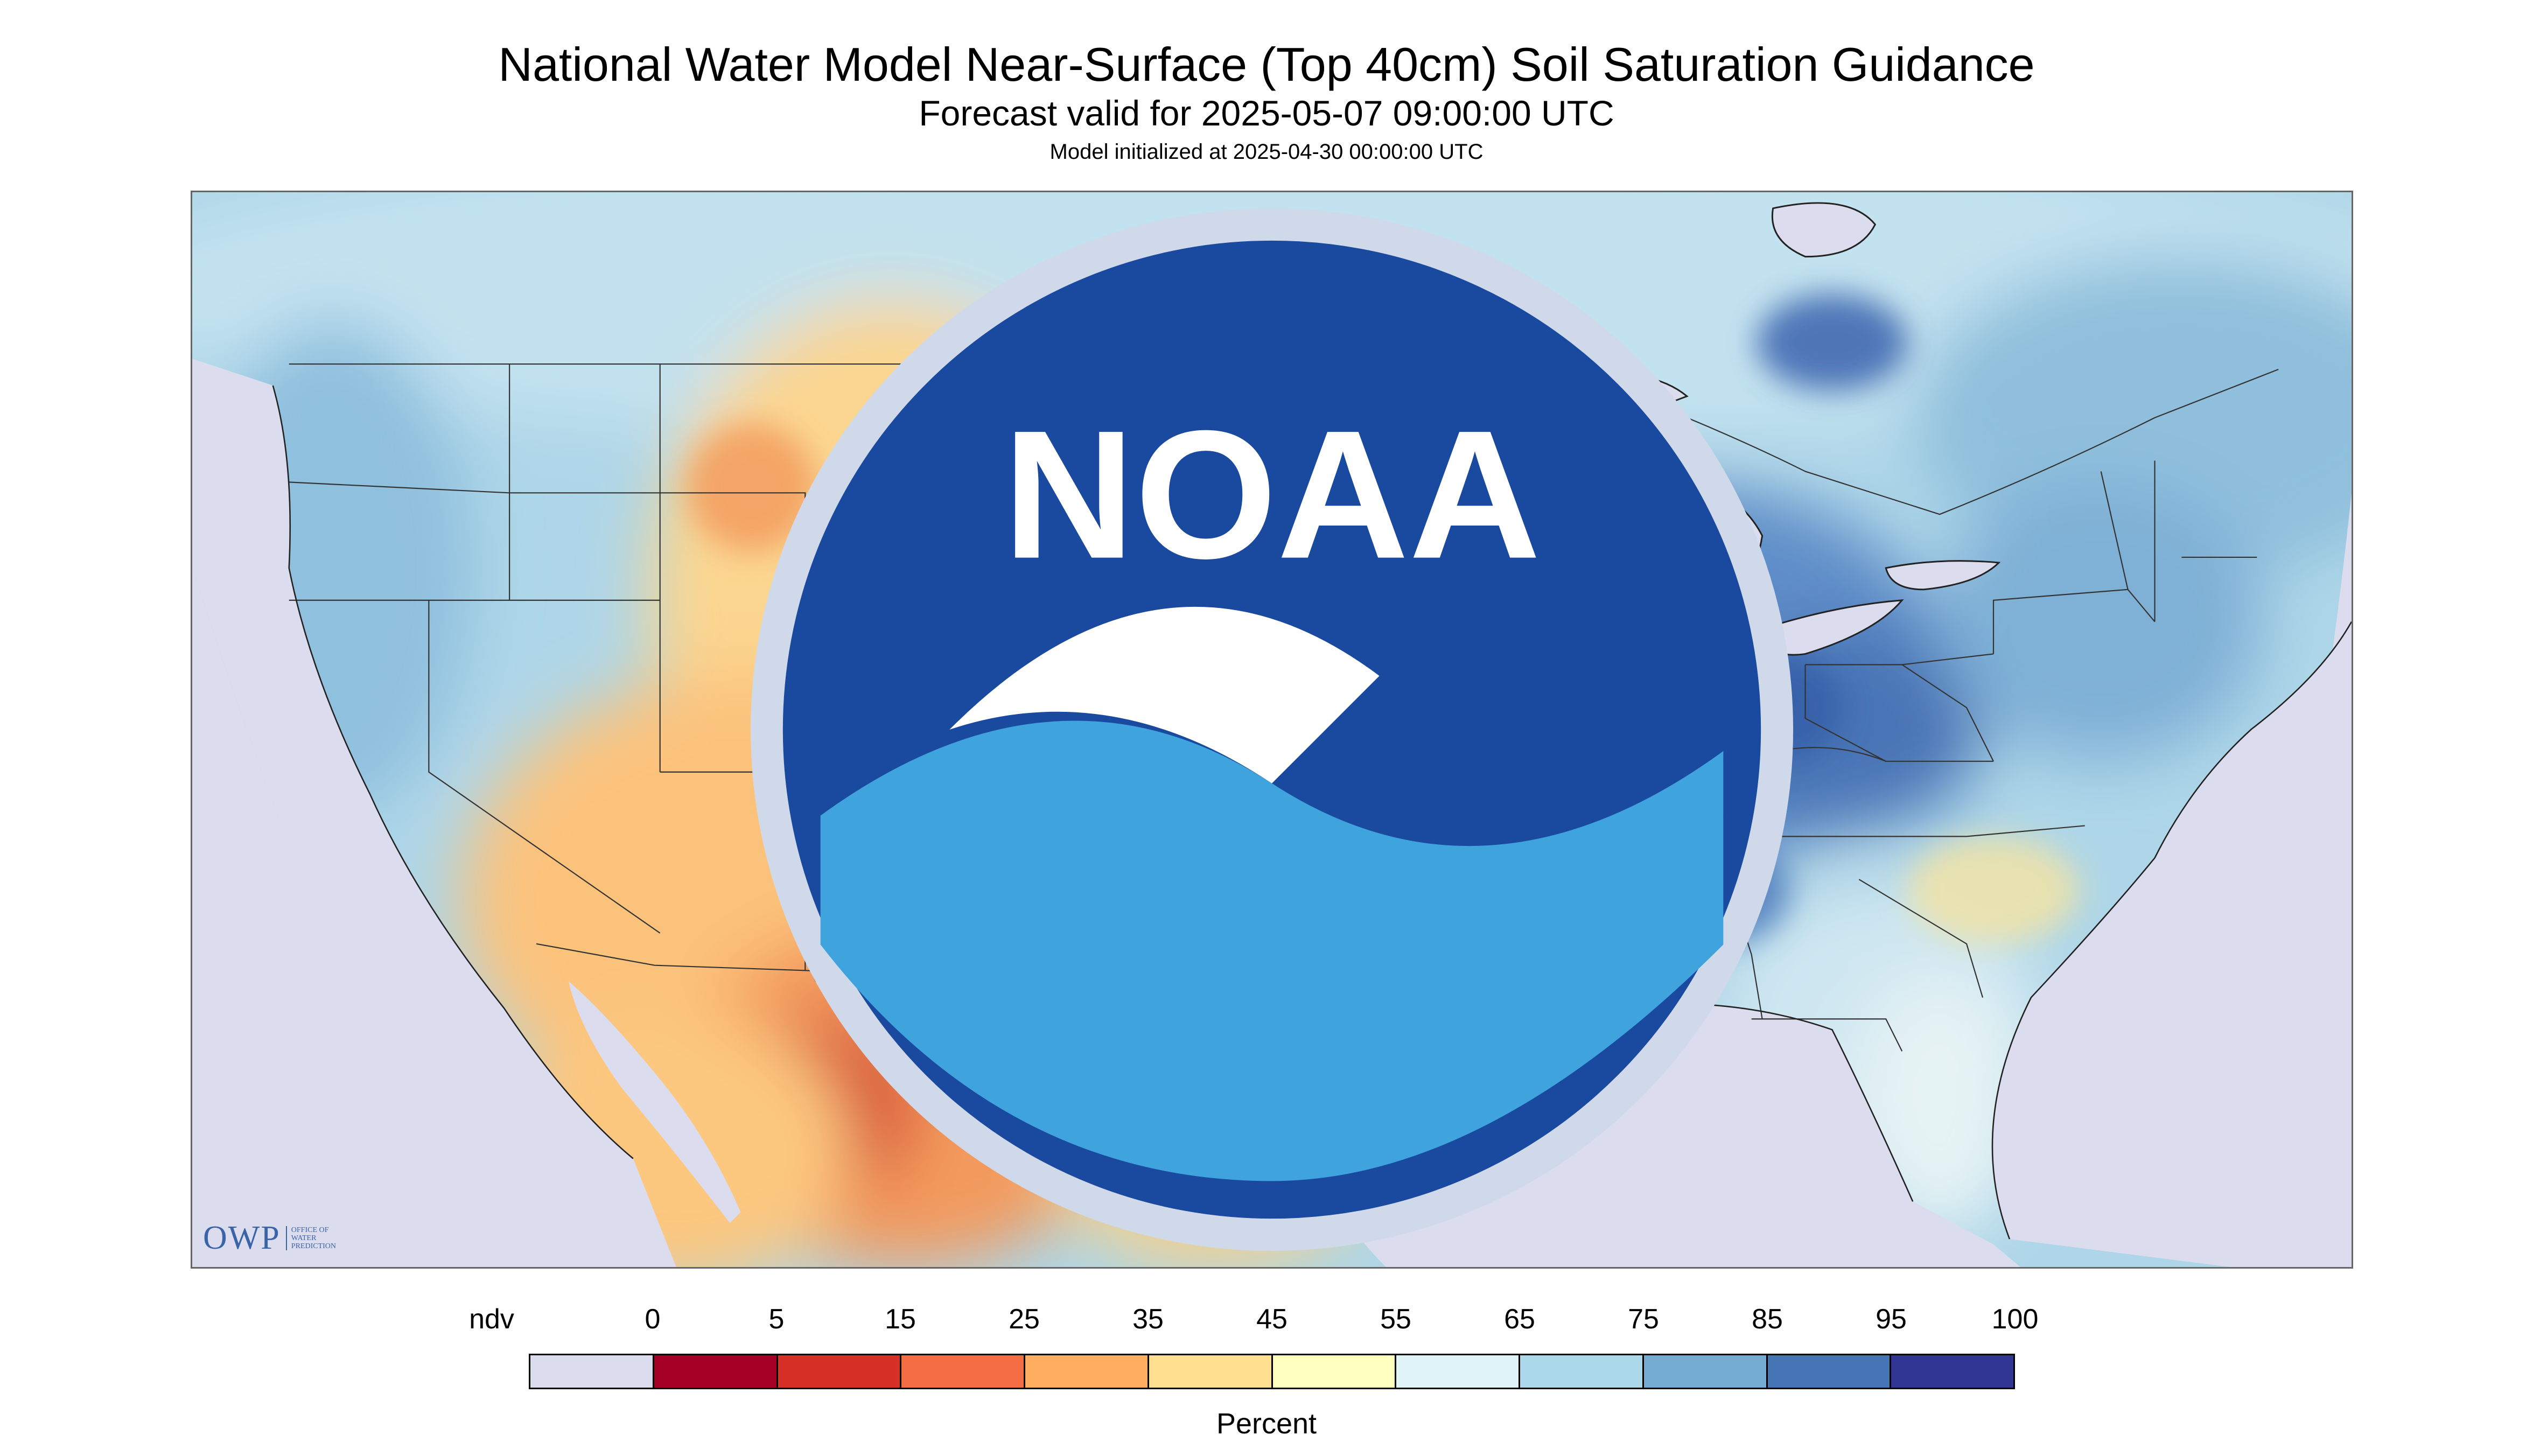  Describe the element at coordinates (314, 1246) in the screenshot. I see `owp-sub-line-3: PREDICTION` at that location.